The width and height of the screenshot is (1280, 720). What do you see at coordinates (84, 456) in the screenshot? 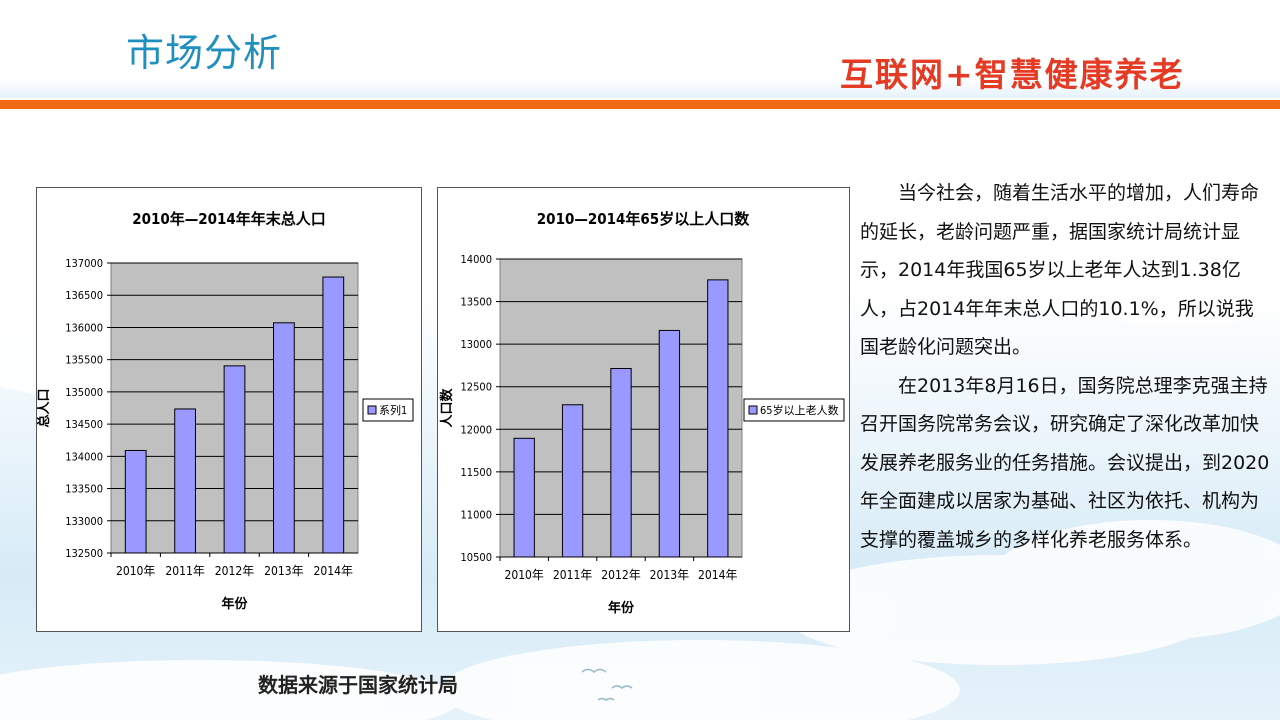
I see `y-tick-label: 134000` at bounding box center [84, 456].